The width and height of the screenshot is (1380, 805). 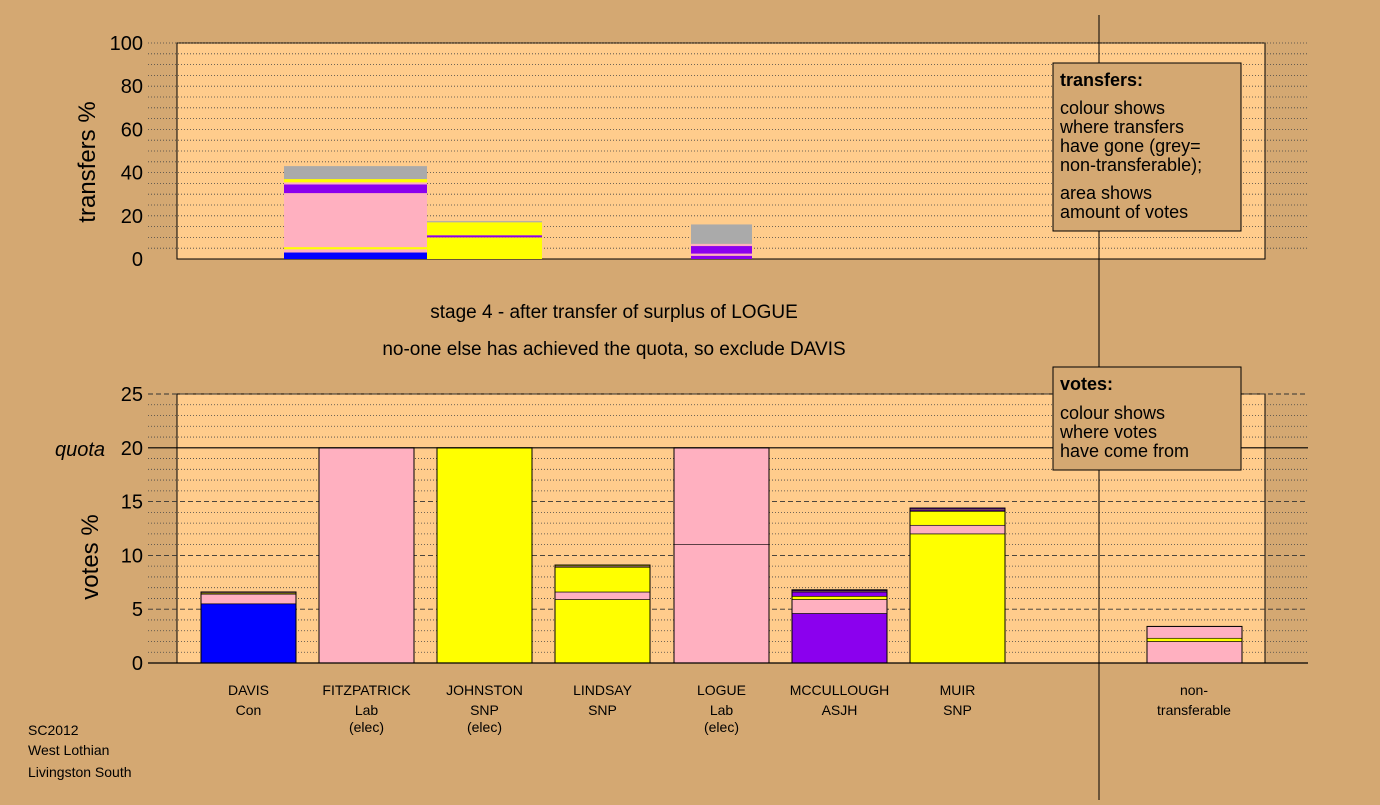 What do you see at coordinates (1121, 127) in the screenshot?
I see `transfers-legend-line: where transfers` at bounding box center [1121, 127].